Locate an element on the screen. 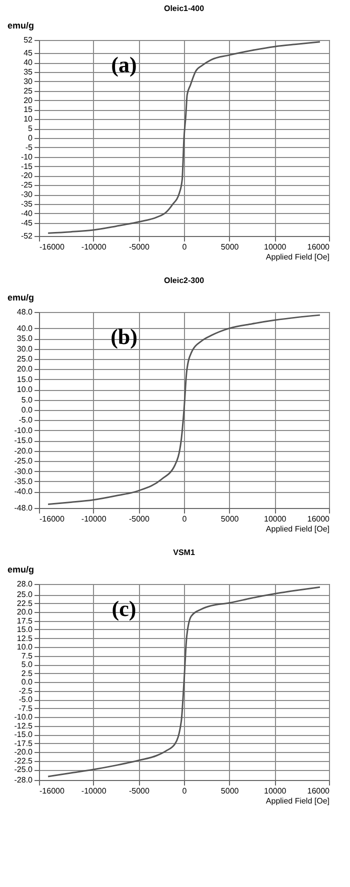  y-tick-label: 5 is located at coordinates (31, 129).